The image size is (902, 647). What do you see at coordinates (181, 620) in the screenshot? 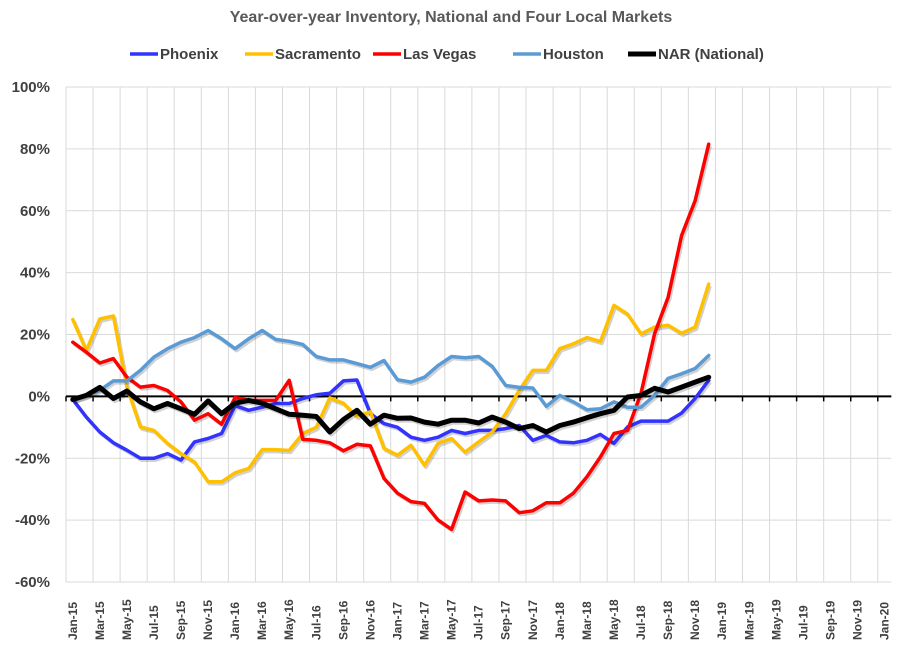
I see `x-tick-label: Sep-15` at bounding box center [181, 620].